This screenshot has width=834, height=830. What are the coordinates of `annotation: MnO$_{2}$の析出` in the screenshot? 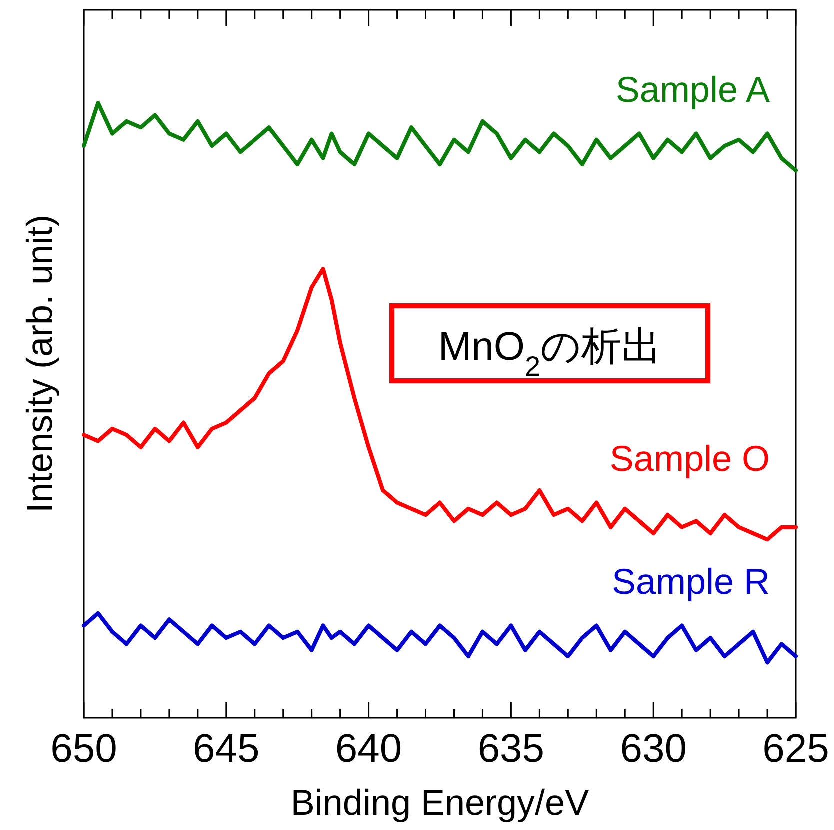 It's located at (550, 353).